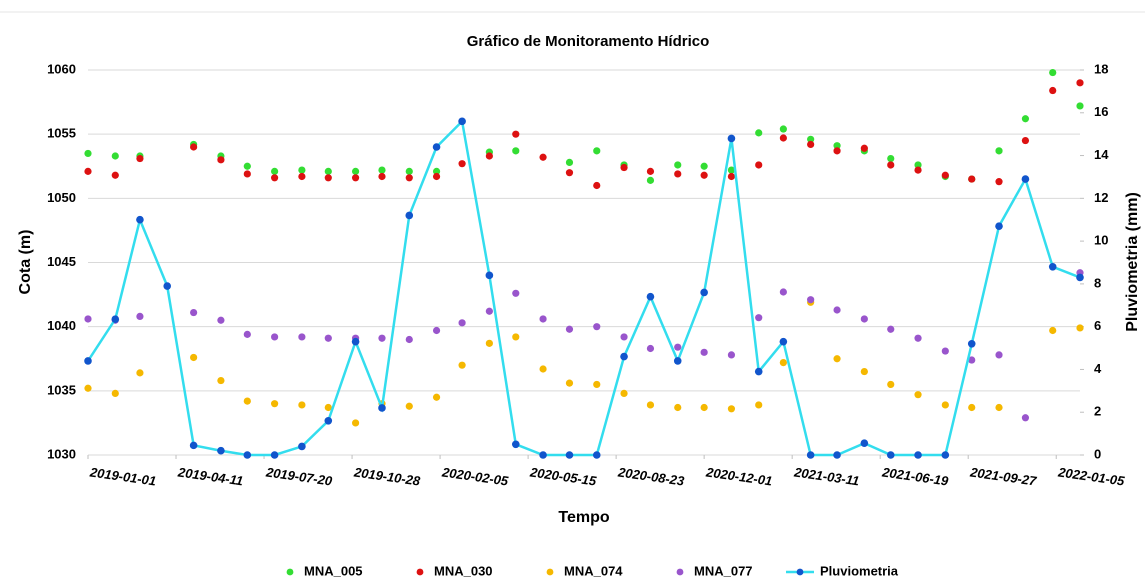 This screenshot has width=1145, height=580. What do you see at coordinates (61, 453) in the screenshot?
I see `y-tick-label: 1030` at bounding box center [61, 453].